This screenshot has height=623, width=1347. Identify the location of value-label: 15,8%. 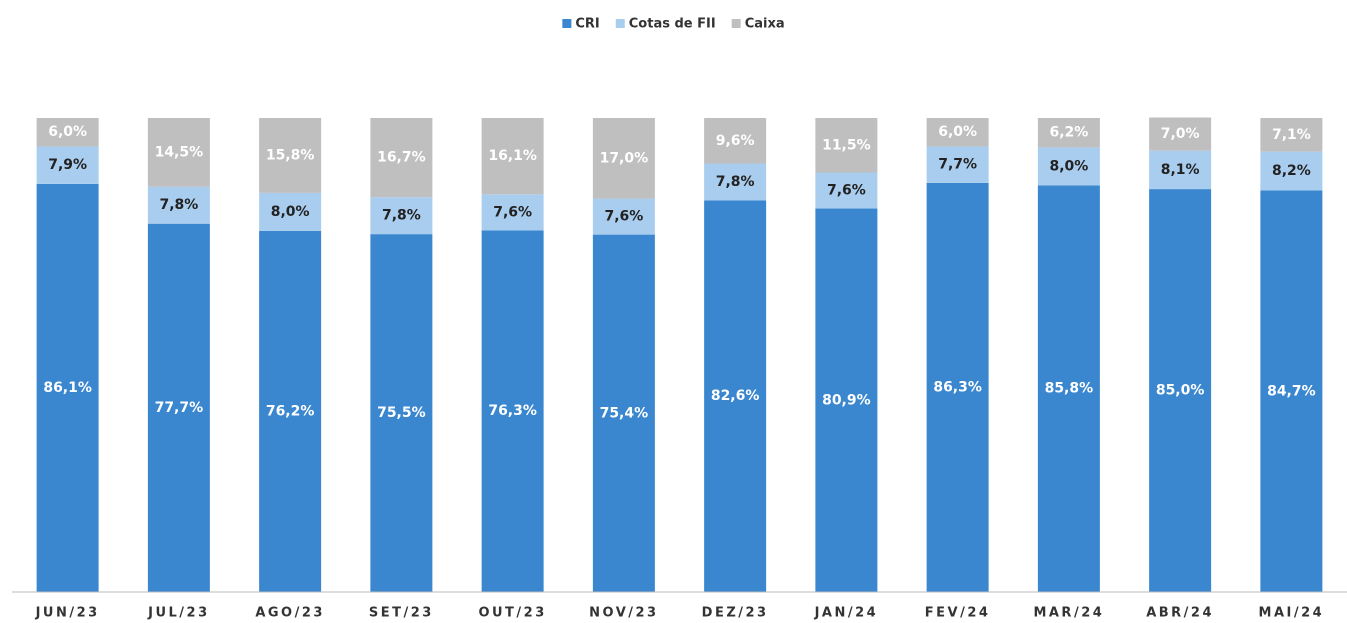
(290, 155).